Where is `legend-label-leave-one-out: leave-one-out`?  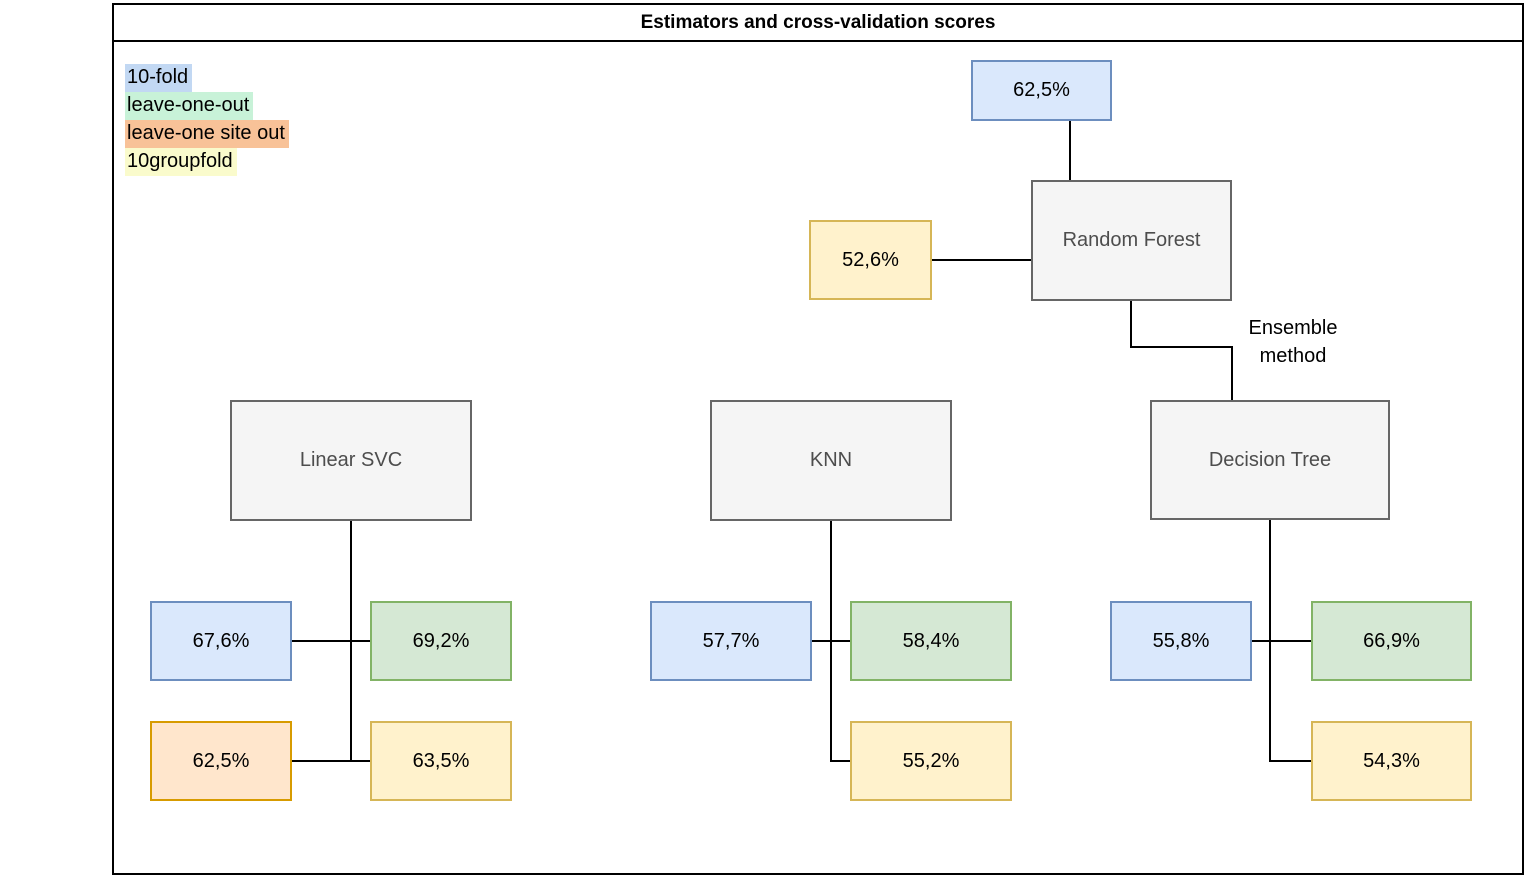 legend-label-leave-one-out: leave-one-out is located at coordinates (189, 106).